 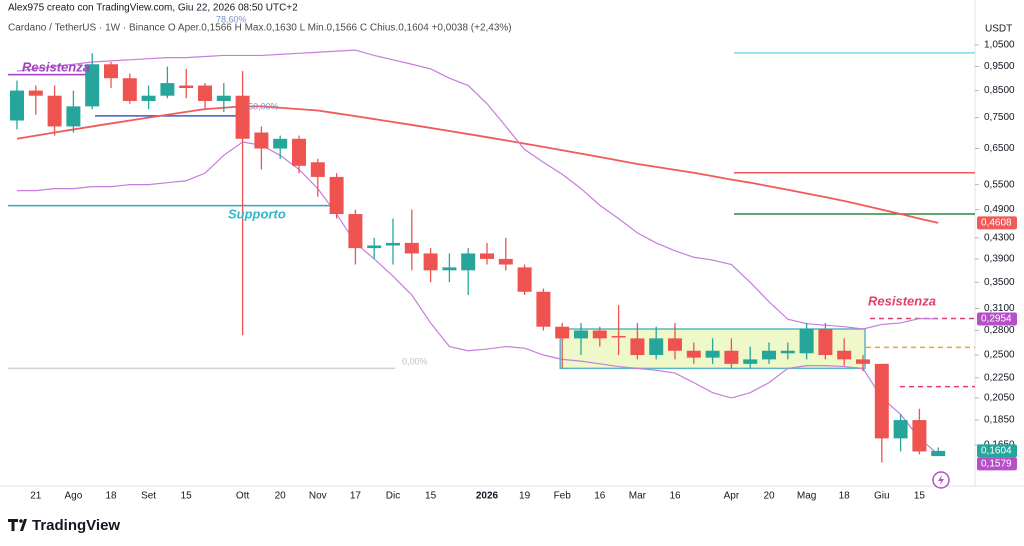 I want to click on y-tick-label: 0,9500, so click(x=999, y=66).